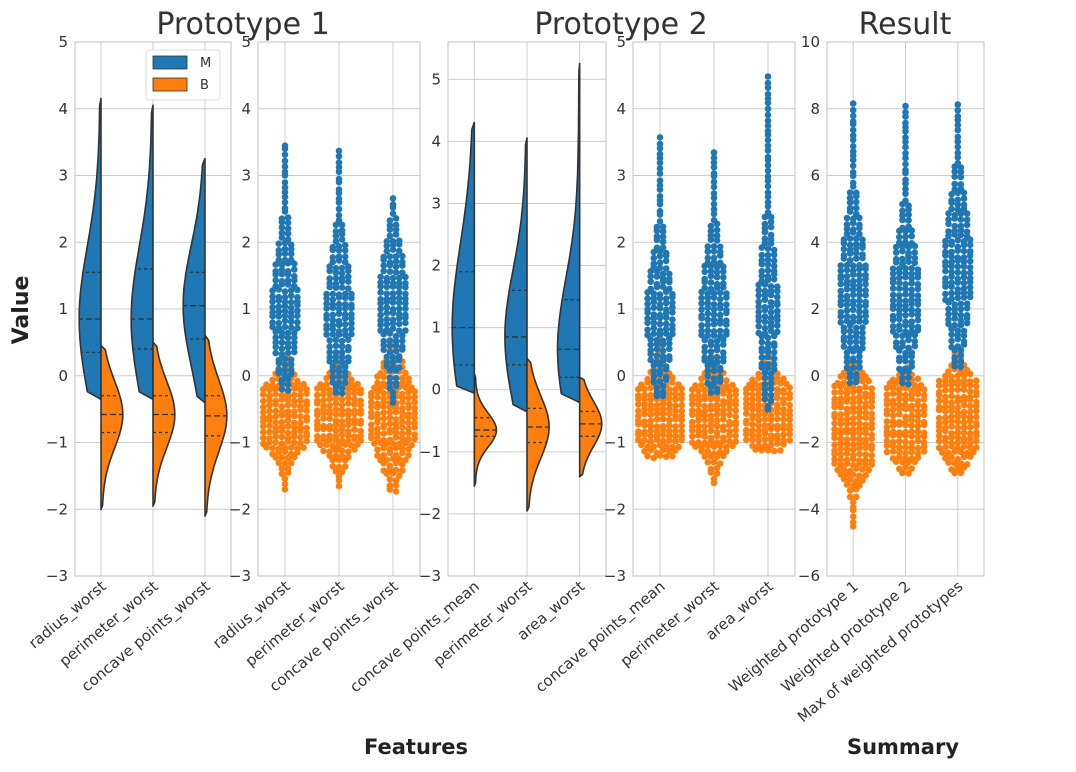 This screenshot has width=1076, height=772. What do you see at coordinates (246, 42) in the screenshot?
I see `y-tick-label: 5` at bounding box center [246, 42].